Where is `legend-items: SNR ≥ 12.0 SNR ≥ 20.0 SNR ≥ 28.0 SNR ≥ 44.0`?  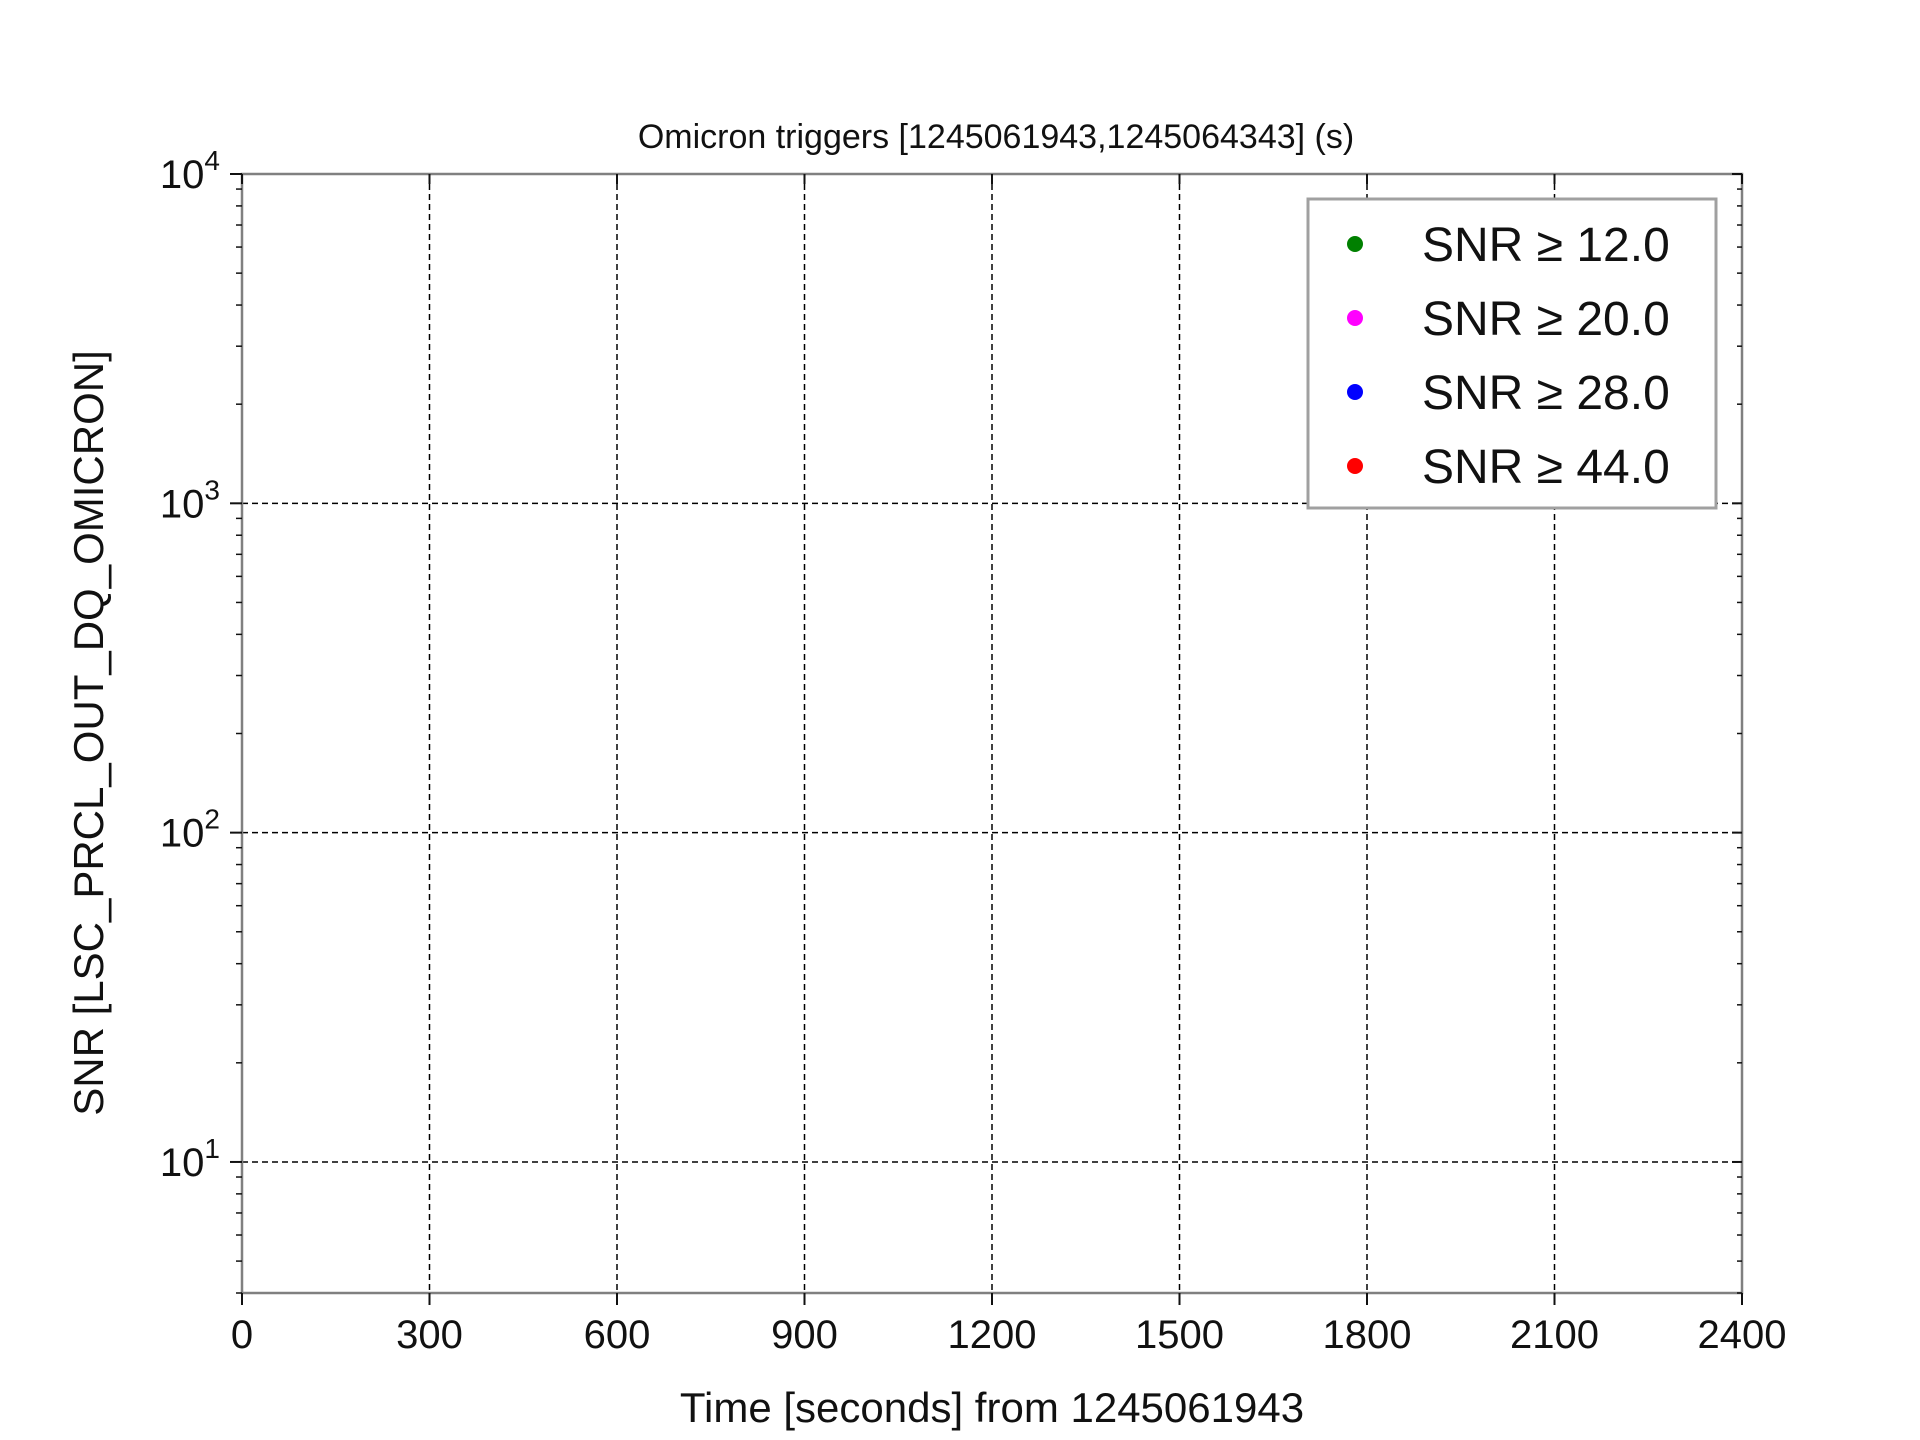
legend-items: SNR ≥ 12.0 SNR ≥ 20.0 SNR ≥ 28.0 SNR ≥ 44.0 is located at coordinates (1508, 356).